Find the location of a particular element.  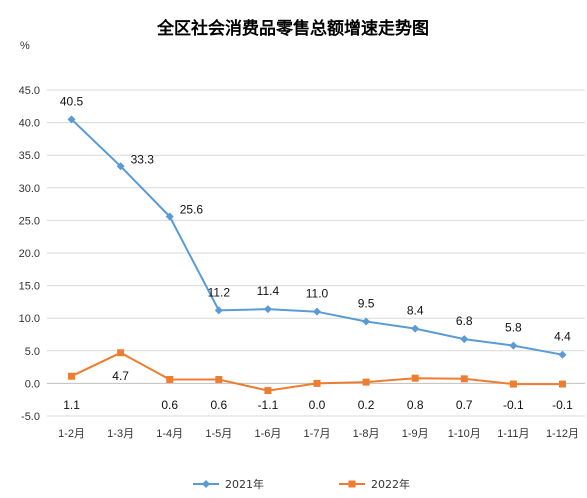

legend-label: 2022年 is located at coordinates (390, 484).